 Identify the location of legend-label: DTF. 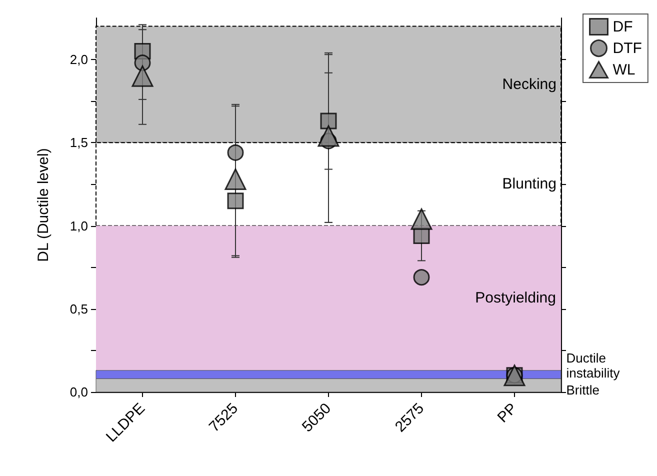
(627, 48).